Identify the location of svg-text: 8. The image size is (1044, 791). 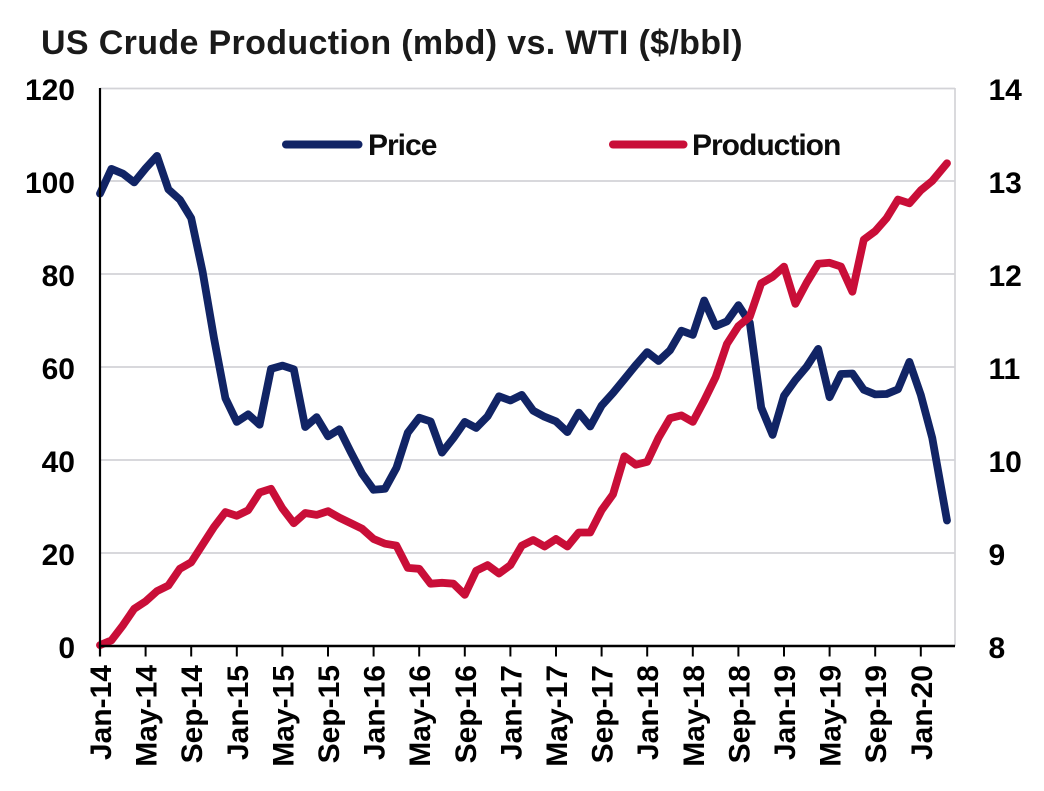
(997, 648).